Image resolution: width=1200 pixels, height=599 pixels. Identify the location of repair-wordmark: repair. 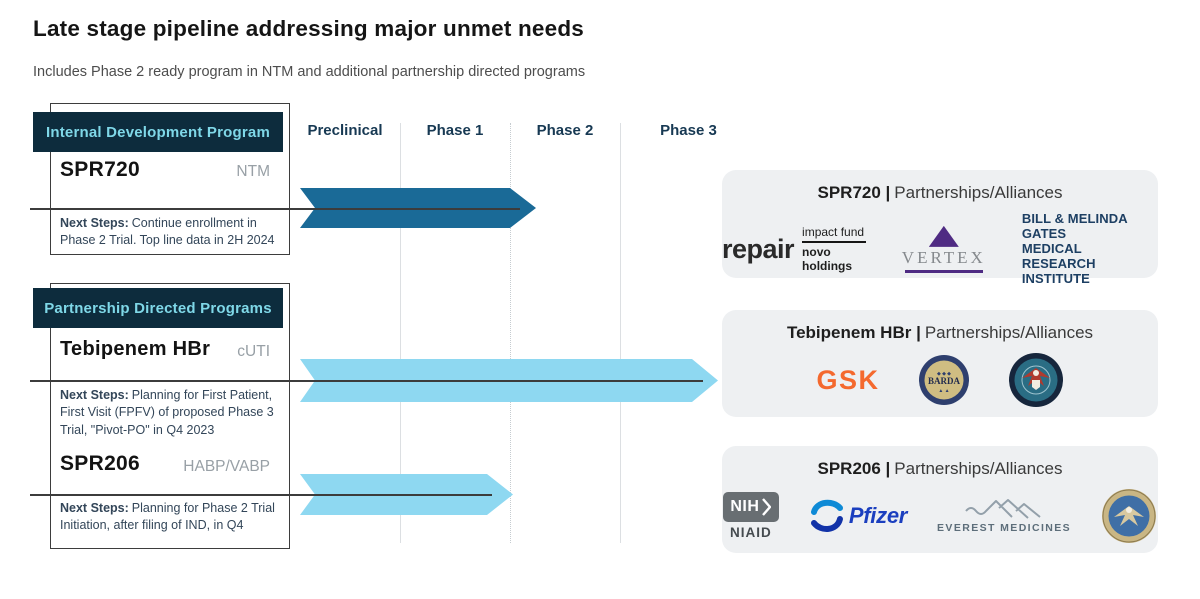
(758, 248).